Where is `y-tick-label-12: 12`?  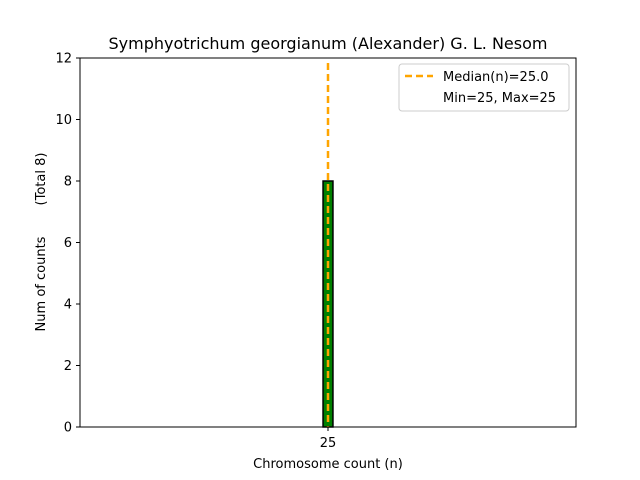 y-tick-label-12: 12 is located at coordinates (63, 59).